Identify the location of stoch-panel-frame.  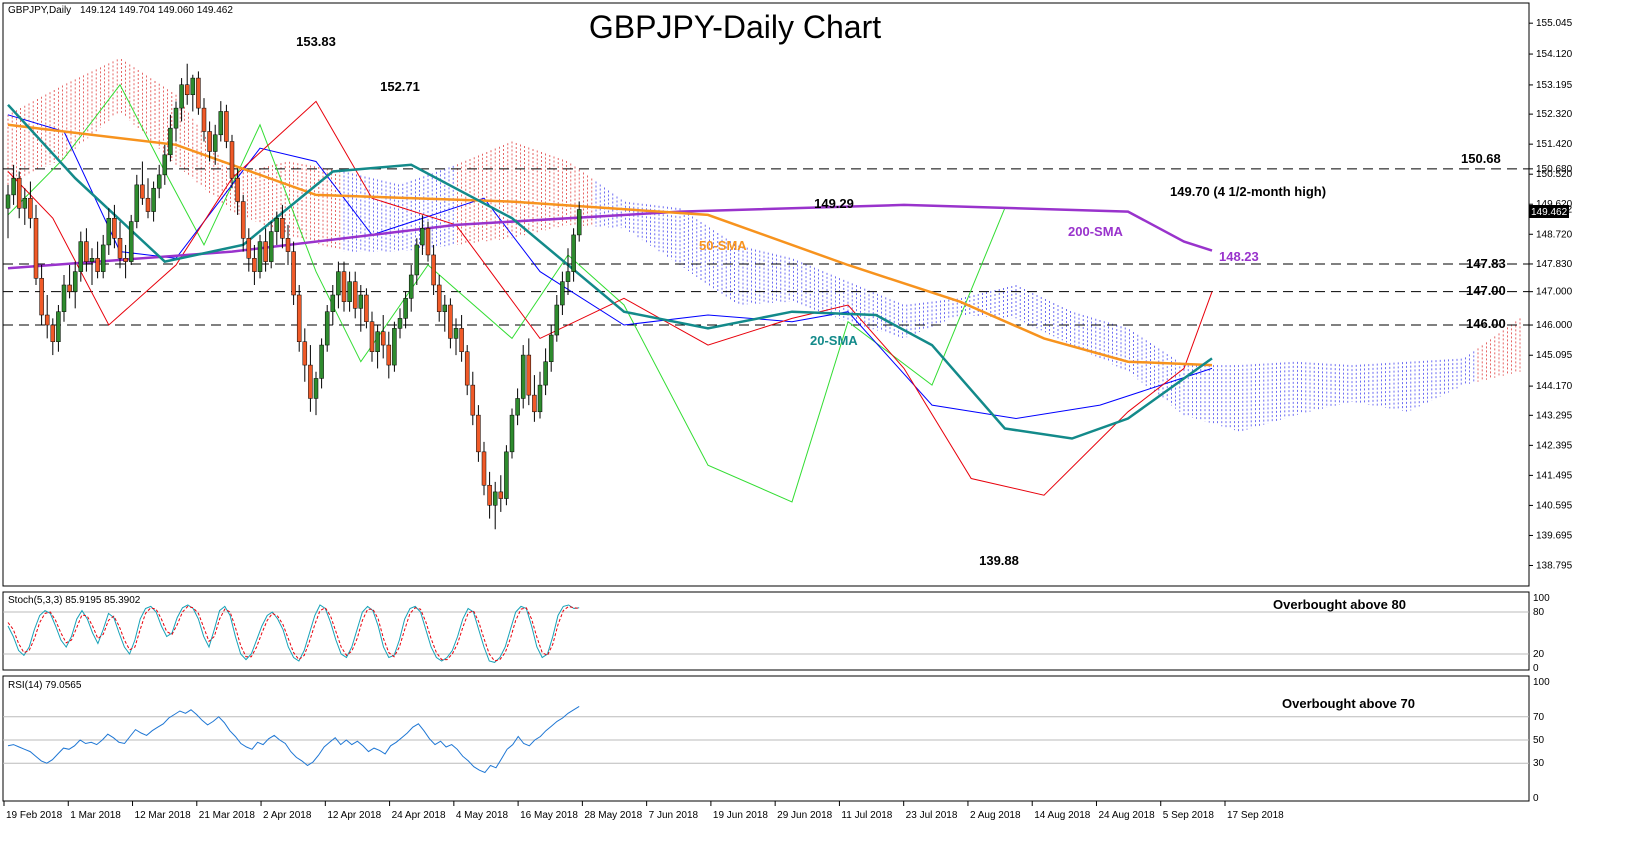
(766, 631).